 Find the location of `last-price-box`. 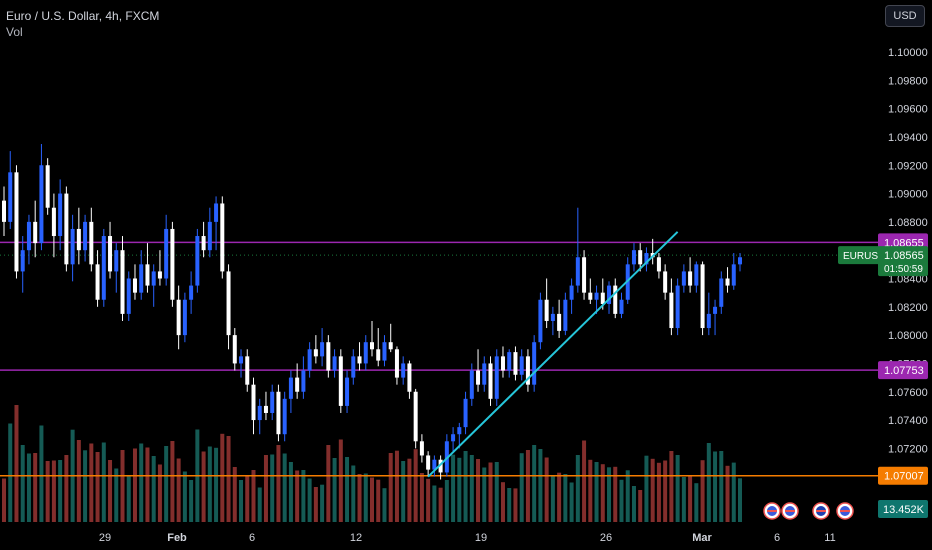

last-price-box is located at coordinates (903, 261).